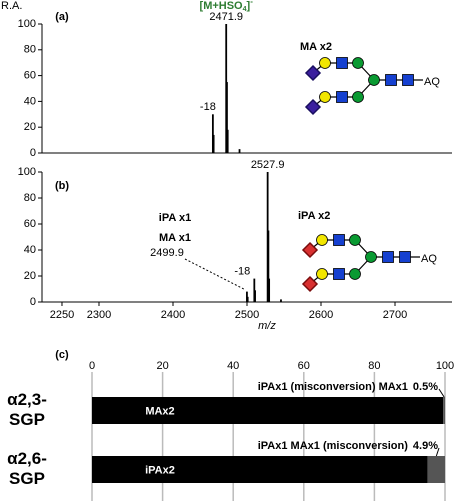 Image resolution: width=456 pixels, height=501 pixels. Describe the element at coordinates (62, 186) in the screenshot. I see `panel-label: (b)` at that location.